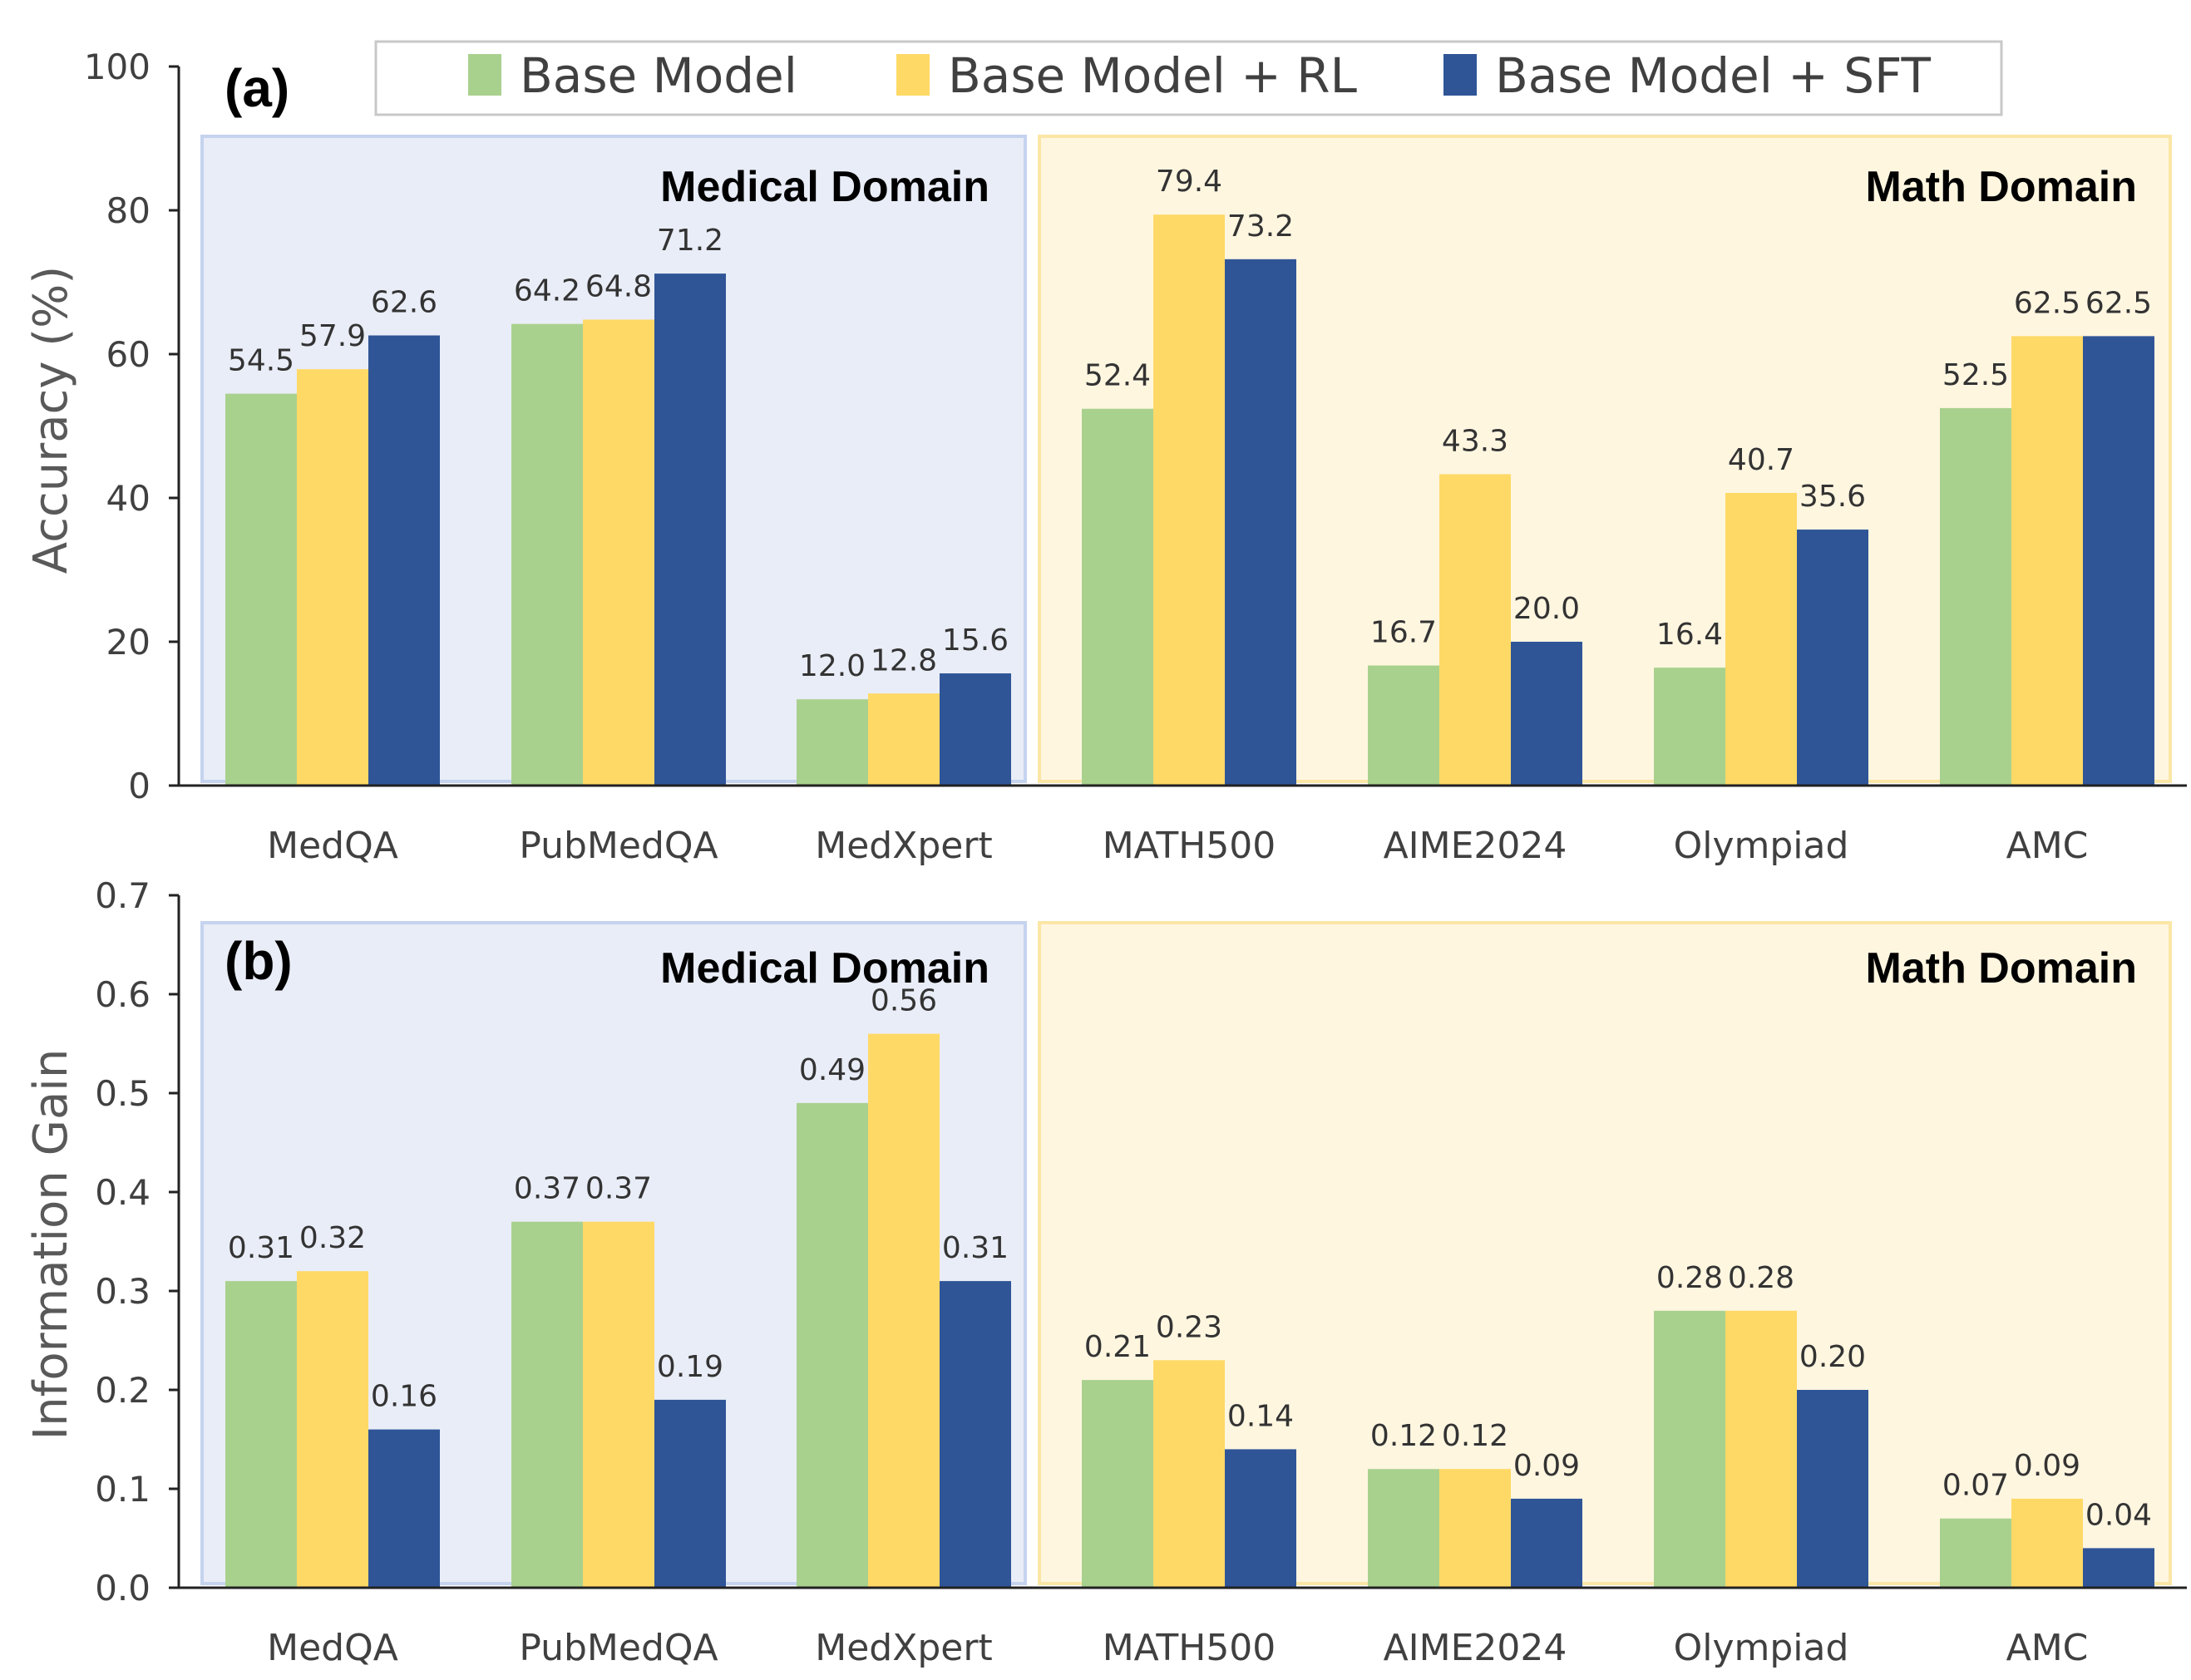  What do you see at coordinates (128, 354) in the screenshot?
I see `y-tick-label: 60` at bounding box center [128, 354].